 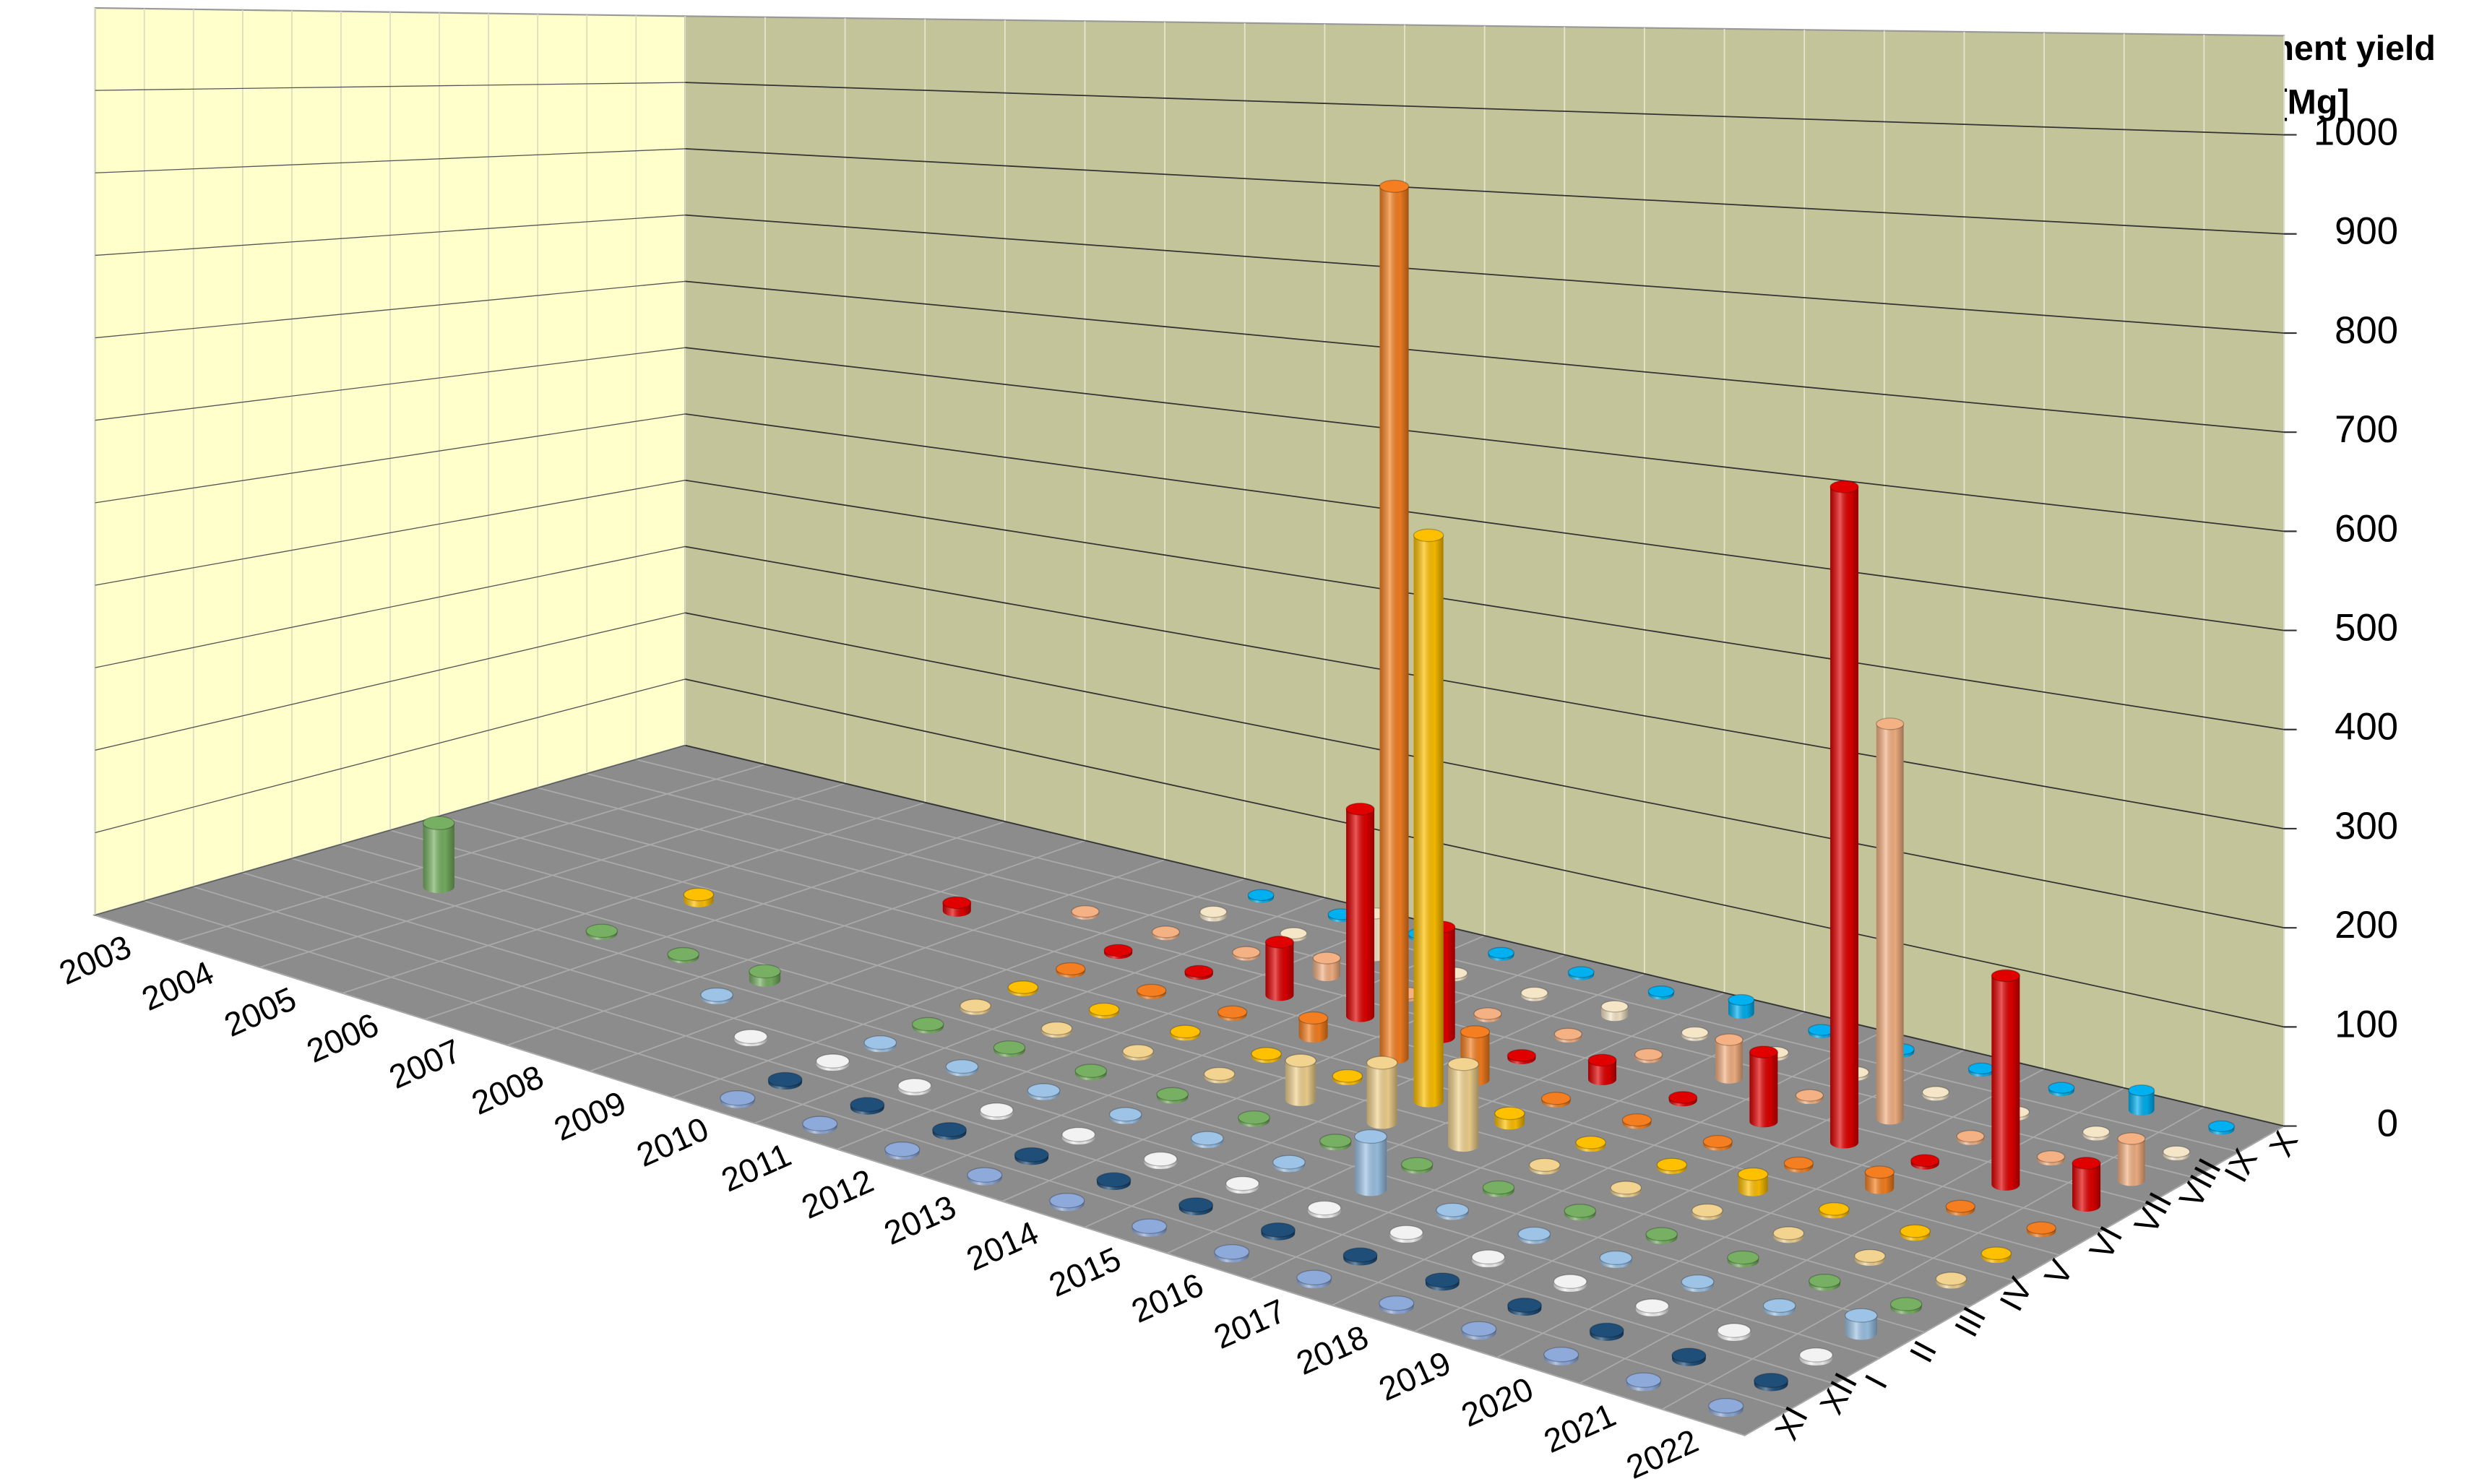 What do you see at coordinates (1923, 1351) in the screenshot?
I see `z-tick-label: II` at bounding box center [1923, 1351].